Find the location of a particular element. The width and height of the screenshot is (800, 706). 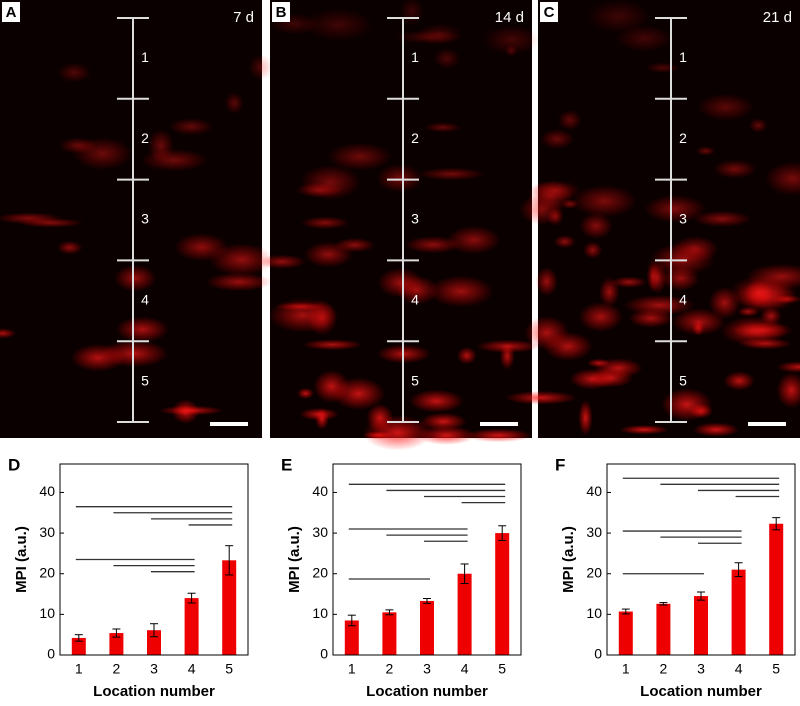

panel-letter: D is located at coordinates (14, 464).